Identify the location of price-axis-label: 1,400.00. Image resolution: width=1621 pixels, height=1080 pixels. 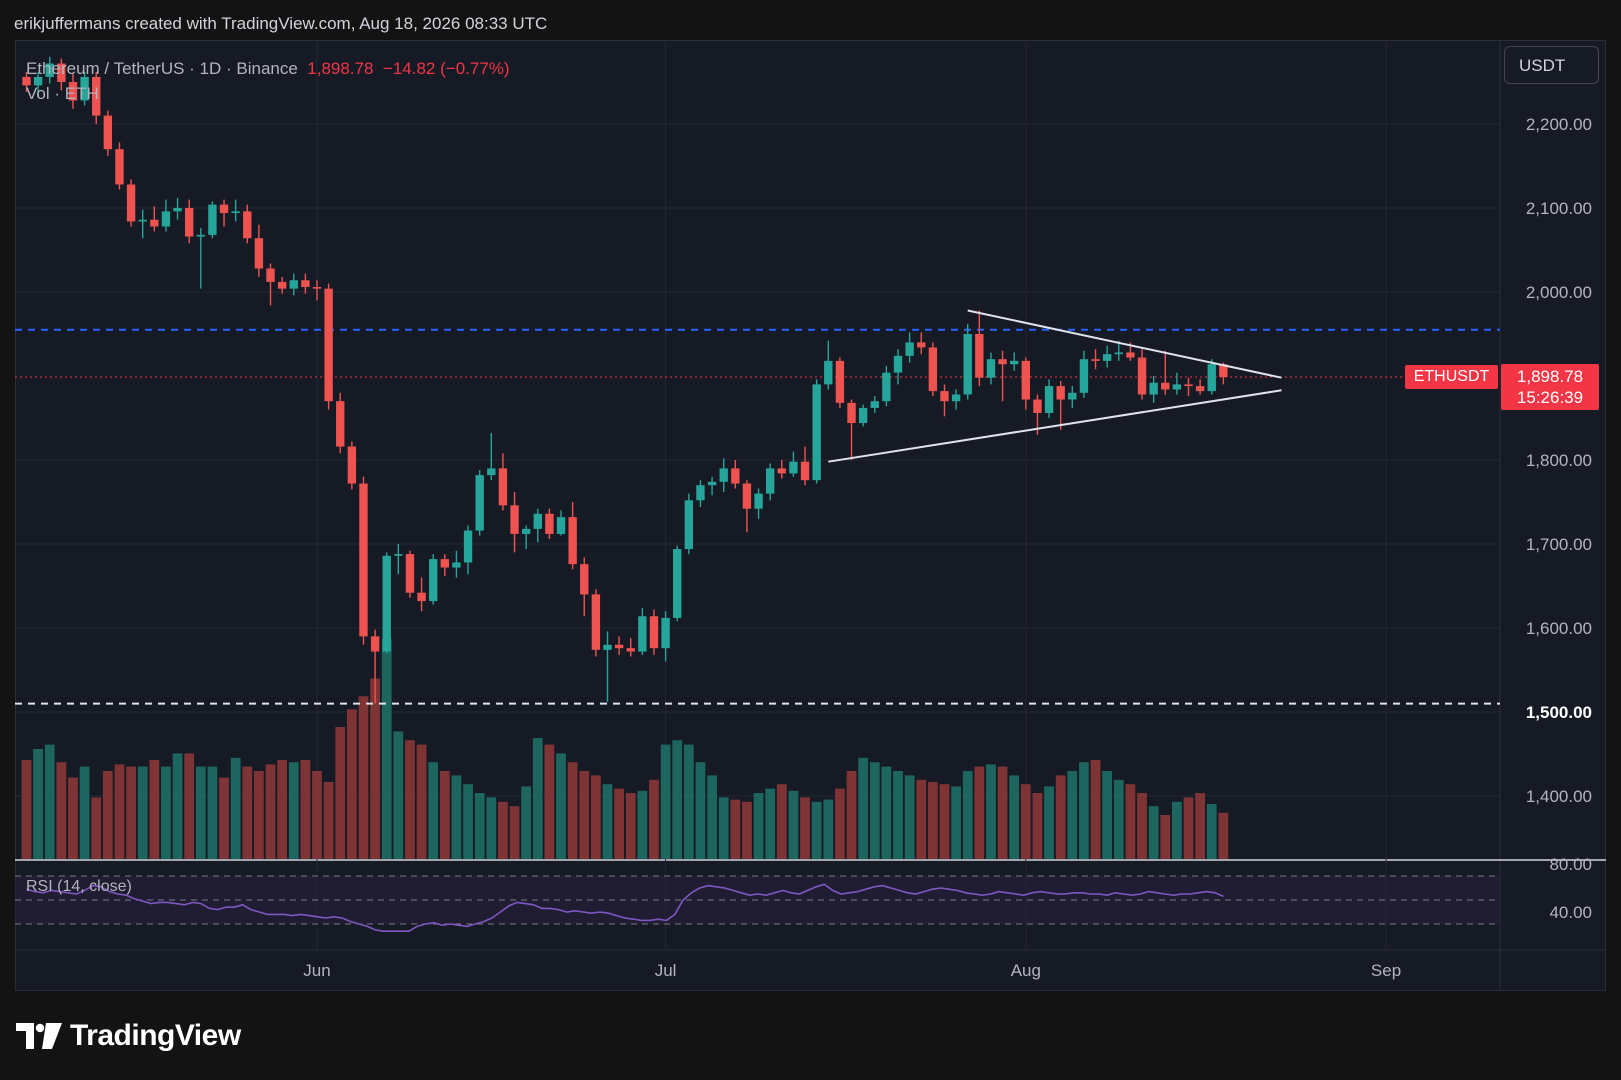
(1559, 796).